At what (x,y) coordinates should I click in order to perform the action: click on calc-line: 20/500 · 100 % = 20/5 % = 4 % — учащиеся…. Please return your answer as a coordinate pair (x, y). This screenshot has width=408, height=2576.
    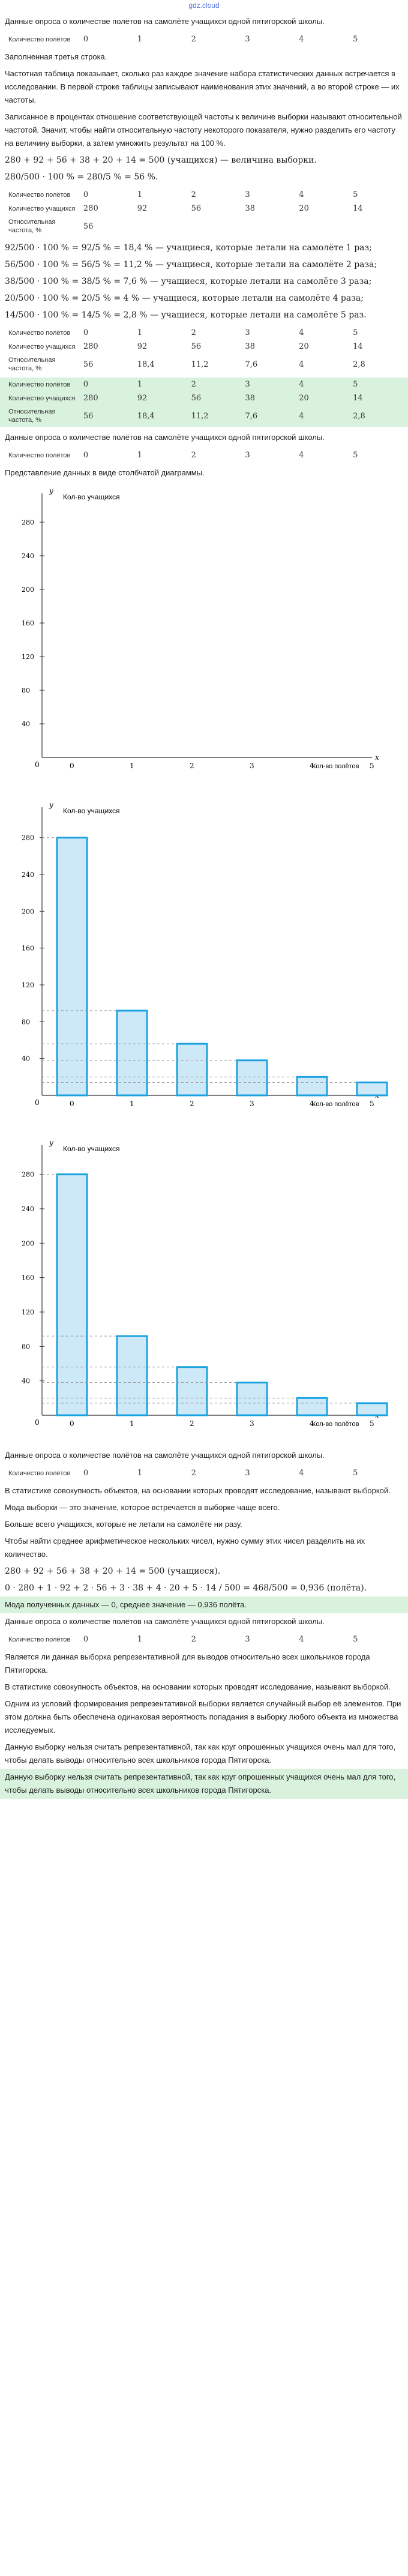
    Looking at the image, I should click on (184, 298).